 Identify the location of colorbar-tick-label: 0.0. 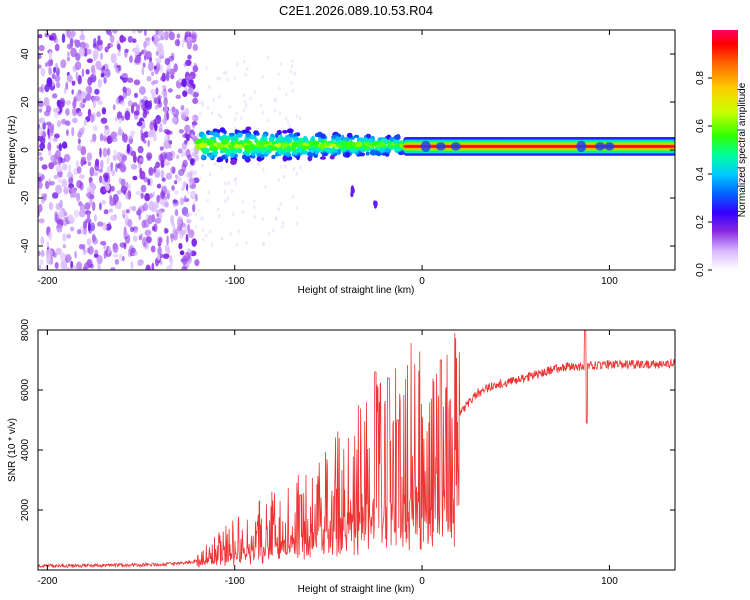
(700, 270).